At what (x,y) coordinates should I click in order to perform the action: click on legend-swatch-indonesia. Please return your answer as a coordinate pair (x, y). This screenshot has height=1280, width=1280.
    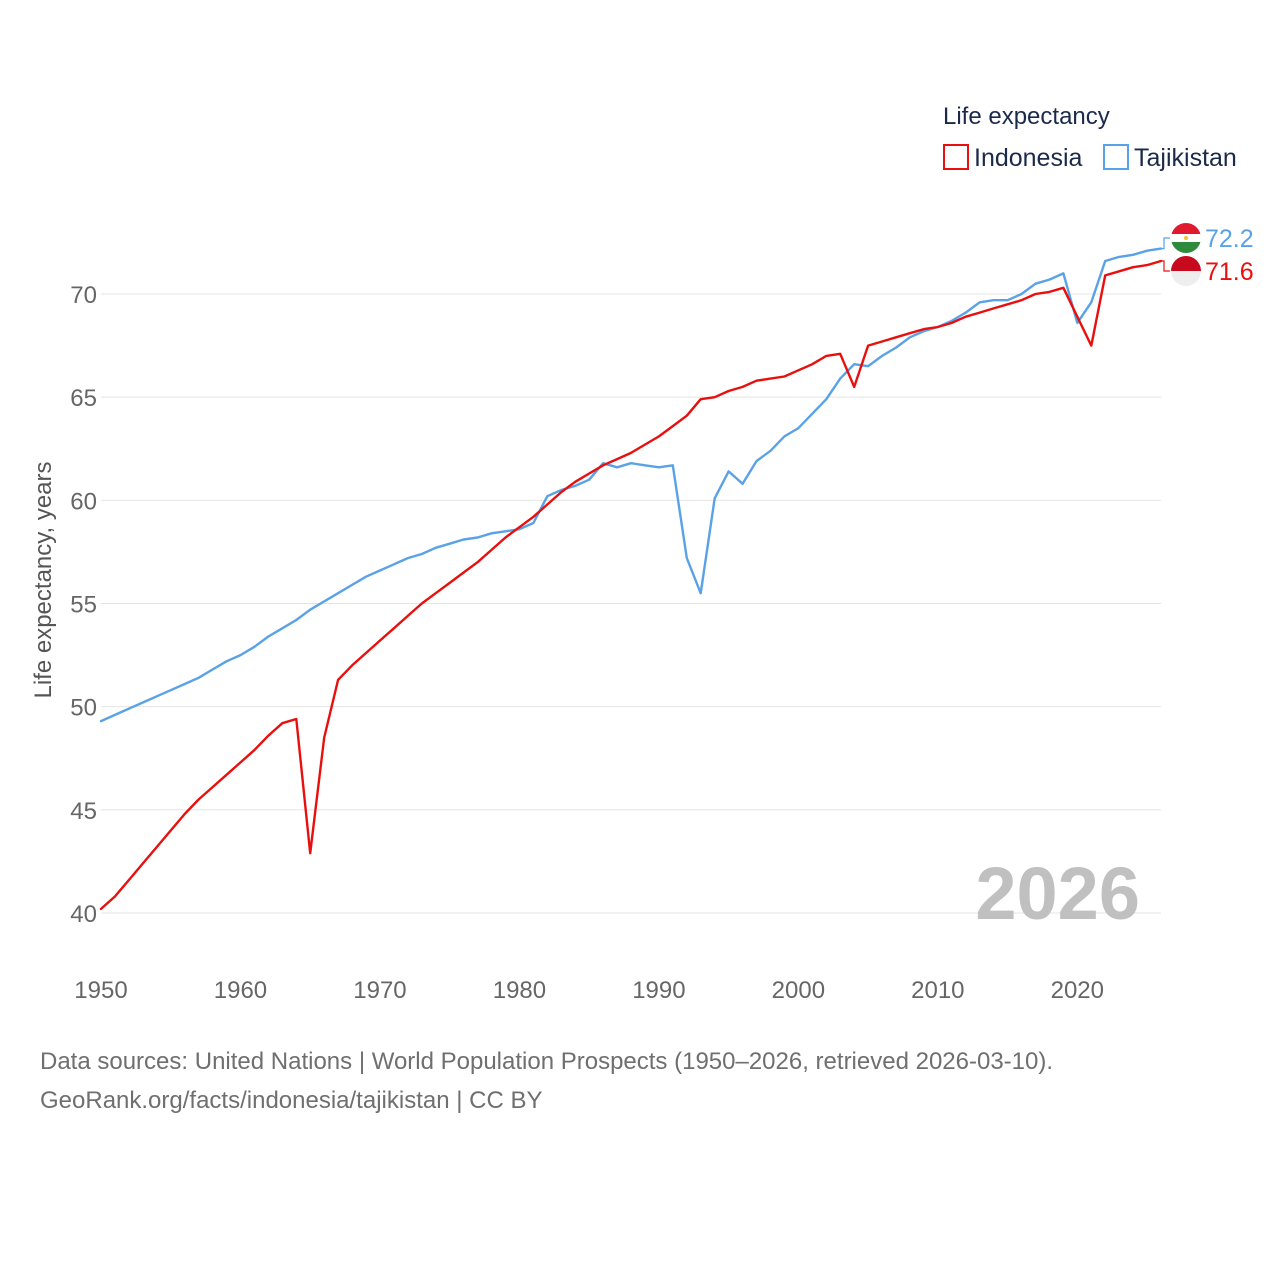
    Looking at the image, I should click on (956, 157).